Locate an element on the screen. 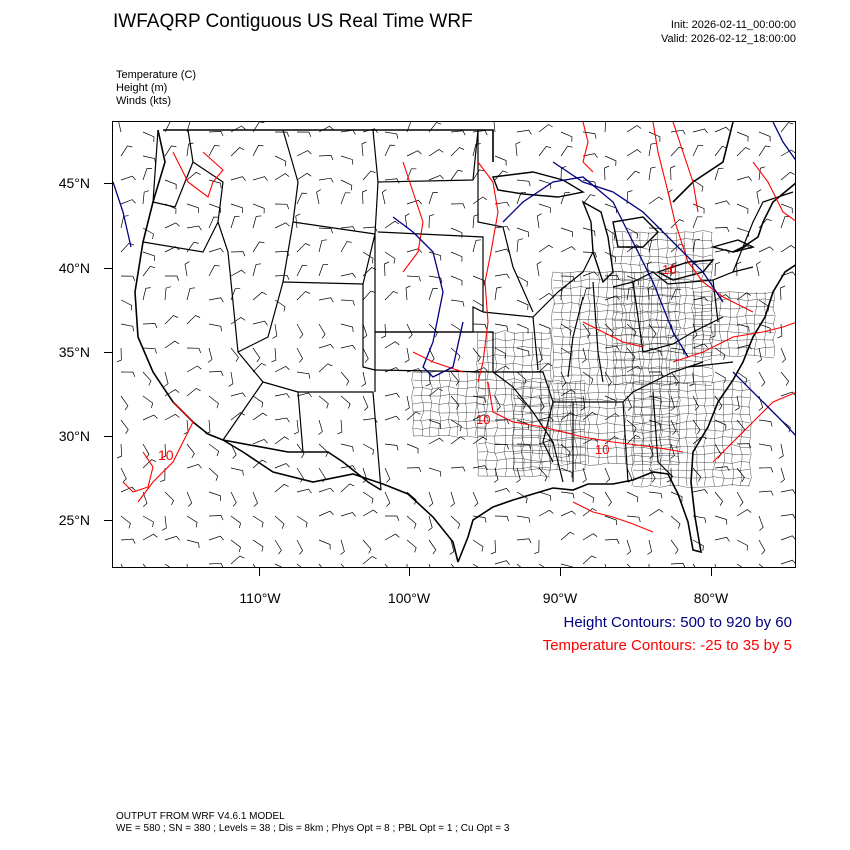  lon-label-100w: 100°W is located at coordinates (409, 598).